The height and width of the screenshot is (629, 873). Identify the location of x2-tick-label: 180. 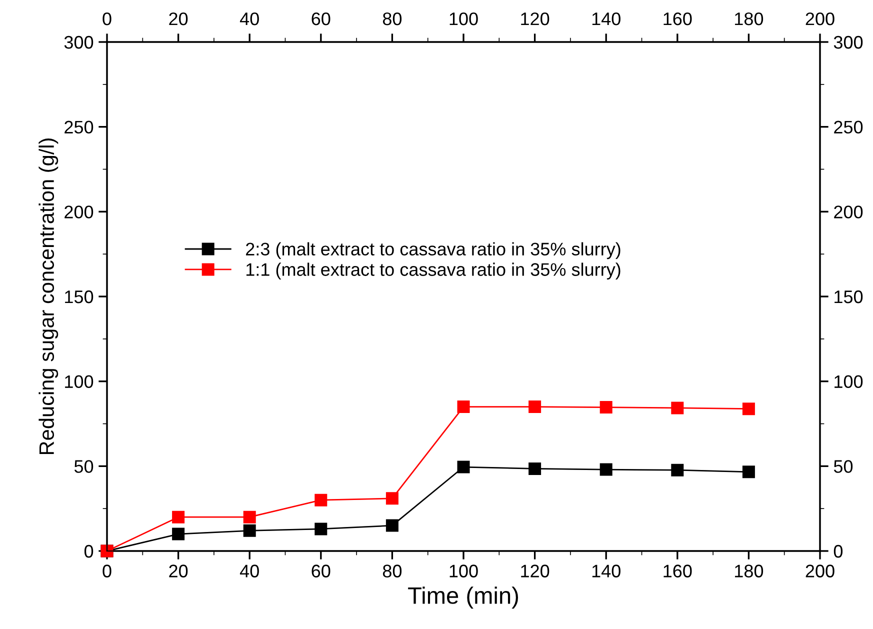
(749, 19).